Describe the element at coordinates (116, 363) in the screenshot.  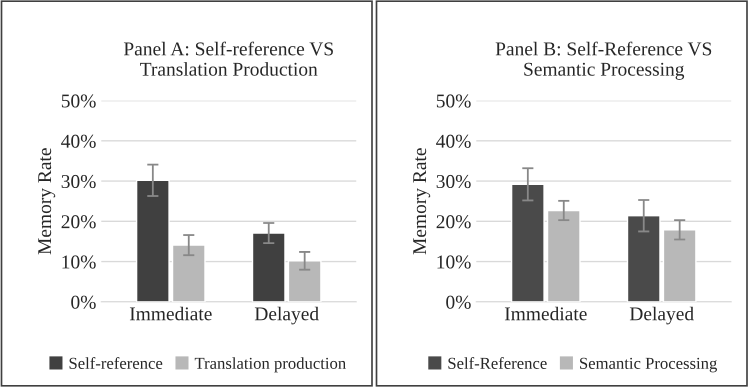
I see `legend-label: Self-reference` at that location.